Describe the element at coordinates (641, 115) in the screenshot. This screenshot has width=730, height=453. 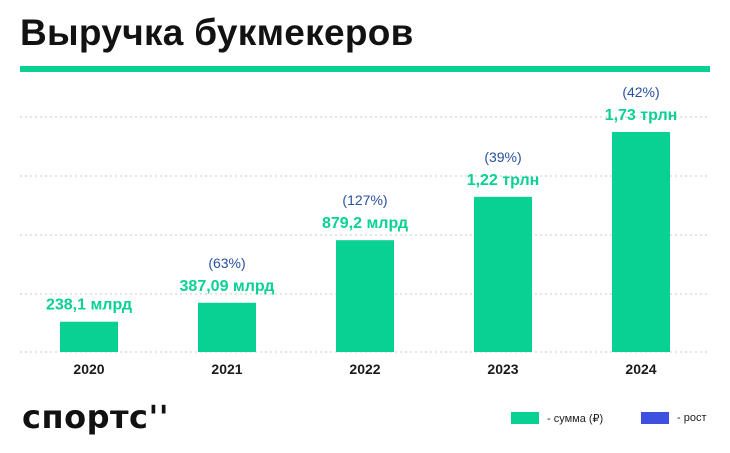
I see `value-label-2024: 1,73 трлн` at that location.